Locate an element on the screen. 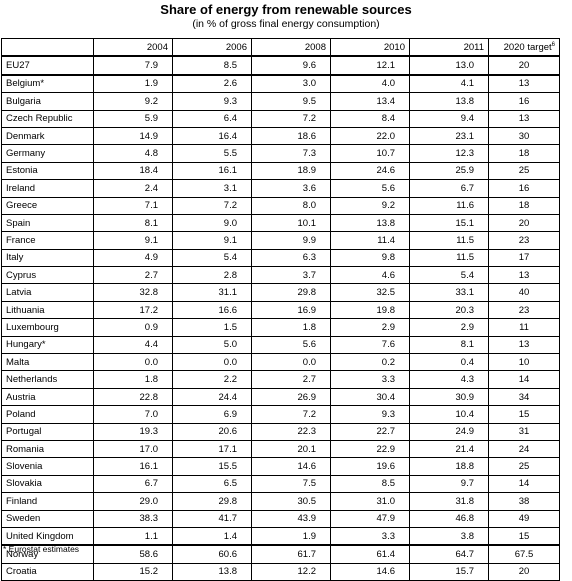  country-cell: Netherlands is located at coordinates (47, 379).